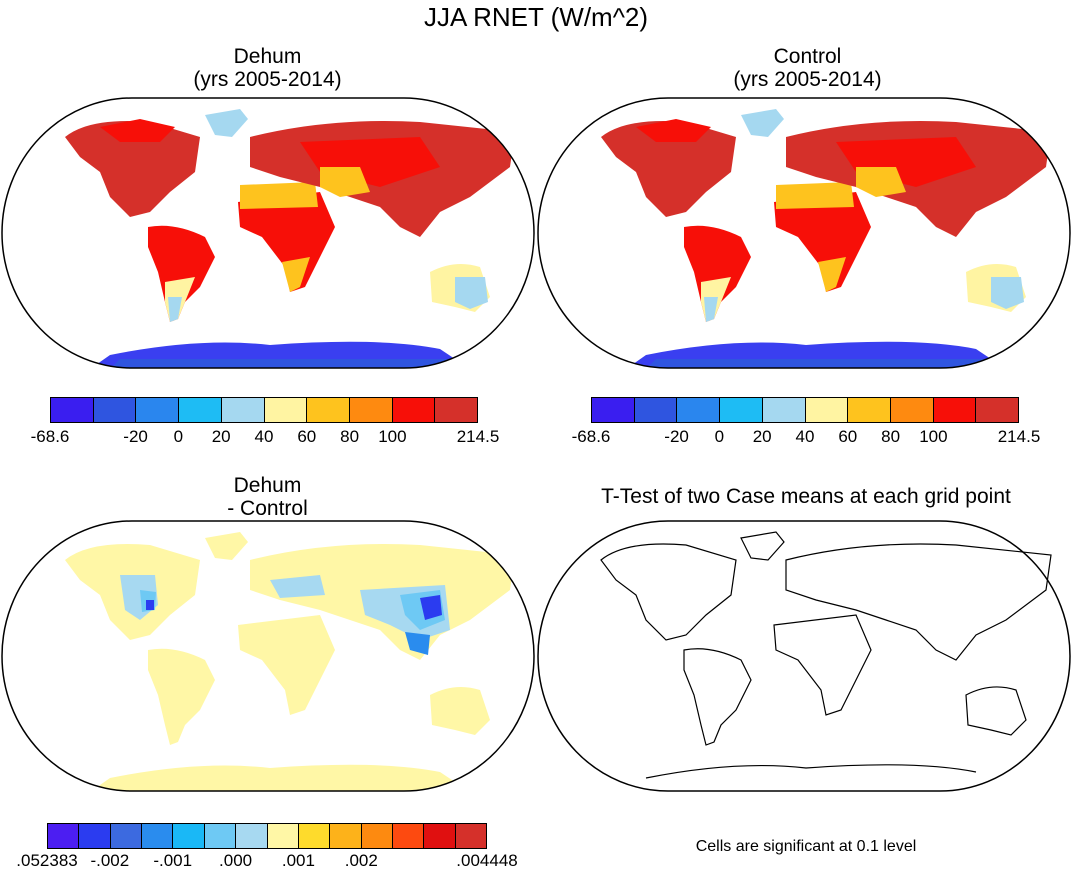 The width and height of the screenshot is (1072, 871). I want to click on colorbar-tick-label: -.001, so click(173, 860).